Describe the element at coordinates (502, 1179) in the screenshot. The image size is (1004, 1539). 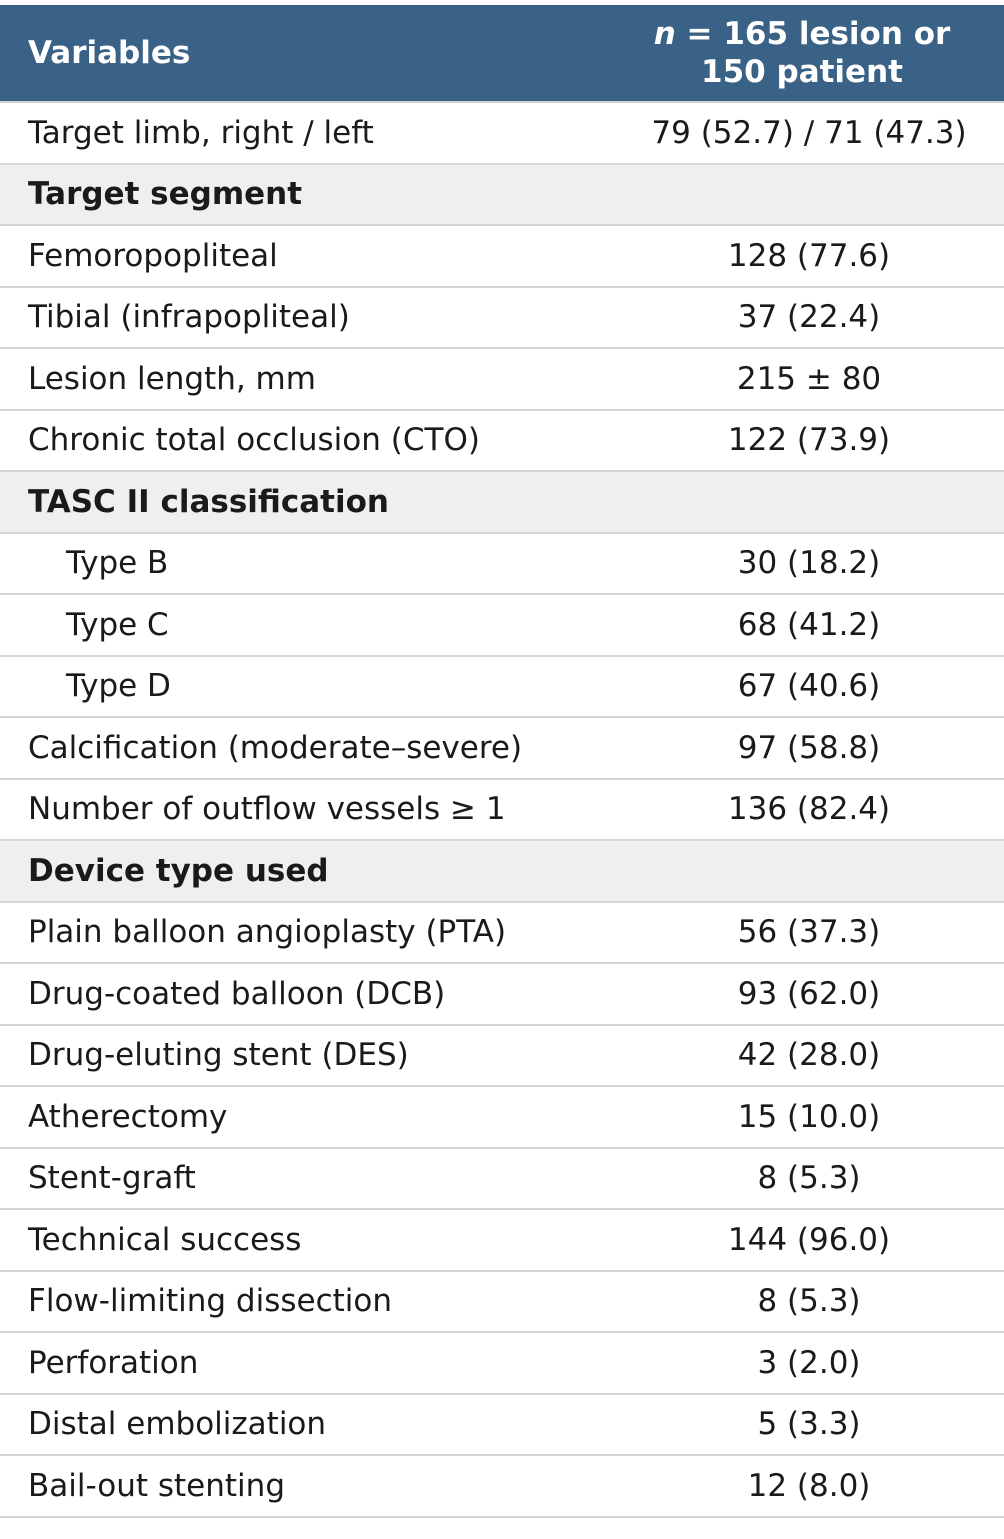
I see `table-row: Stent-graft 8 (5.3)` at that location.